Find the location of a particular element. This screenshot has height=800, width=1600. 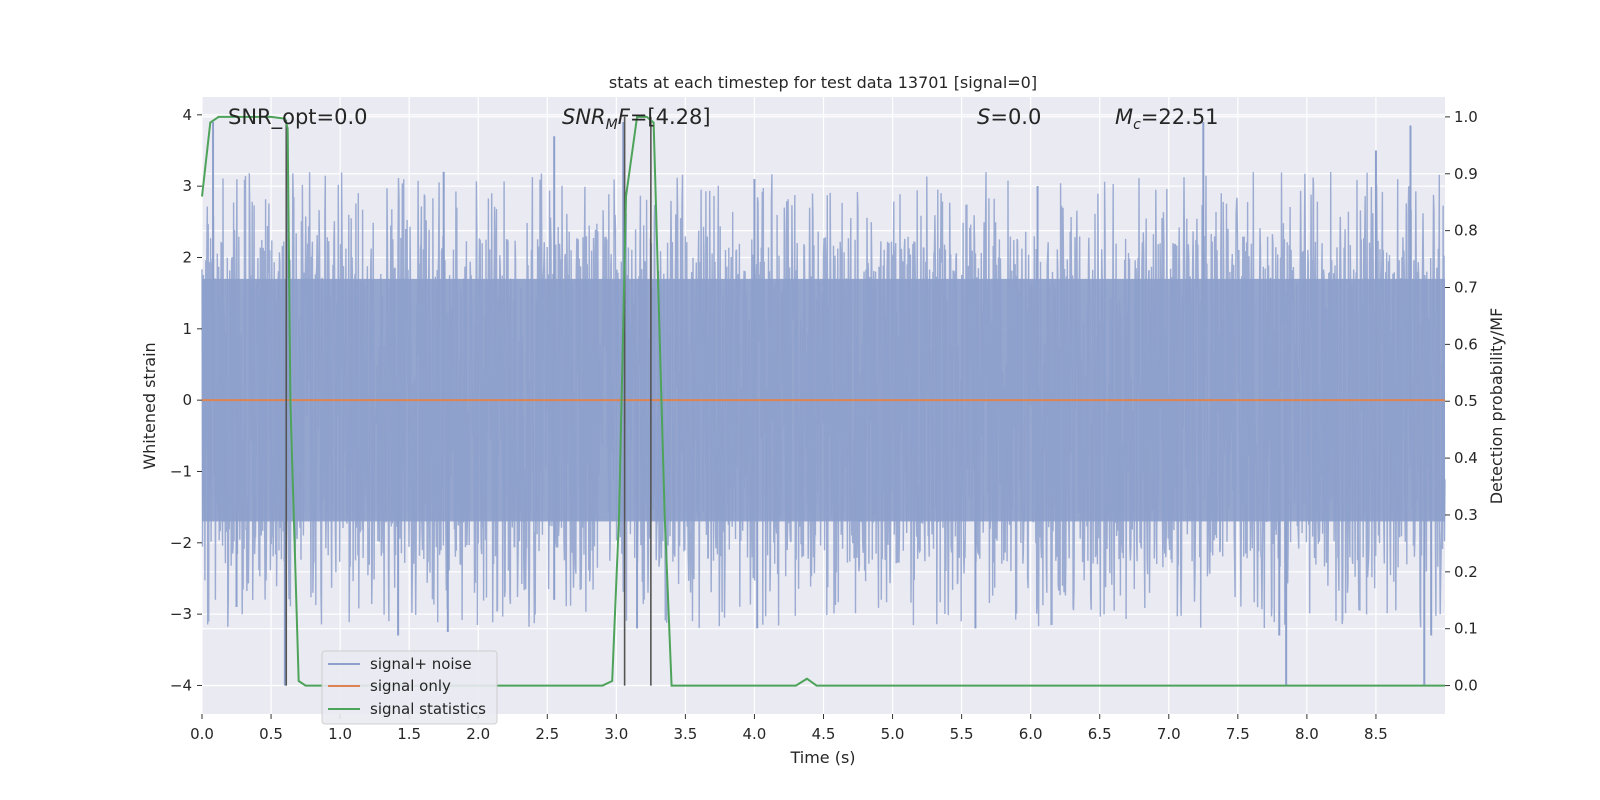

y-tick-label-right: 0.2 is located at coordinates (1466, 572).